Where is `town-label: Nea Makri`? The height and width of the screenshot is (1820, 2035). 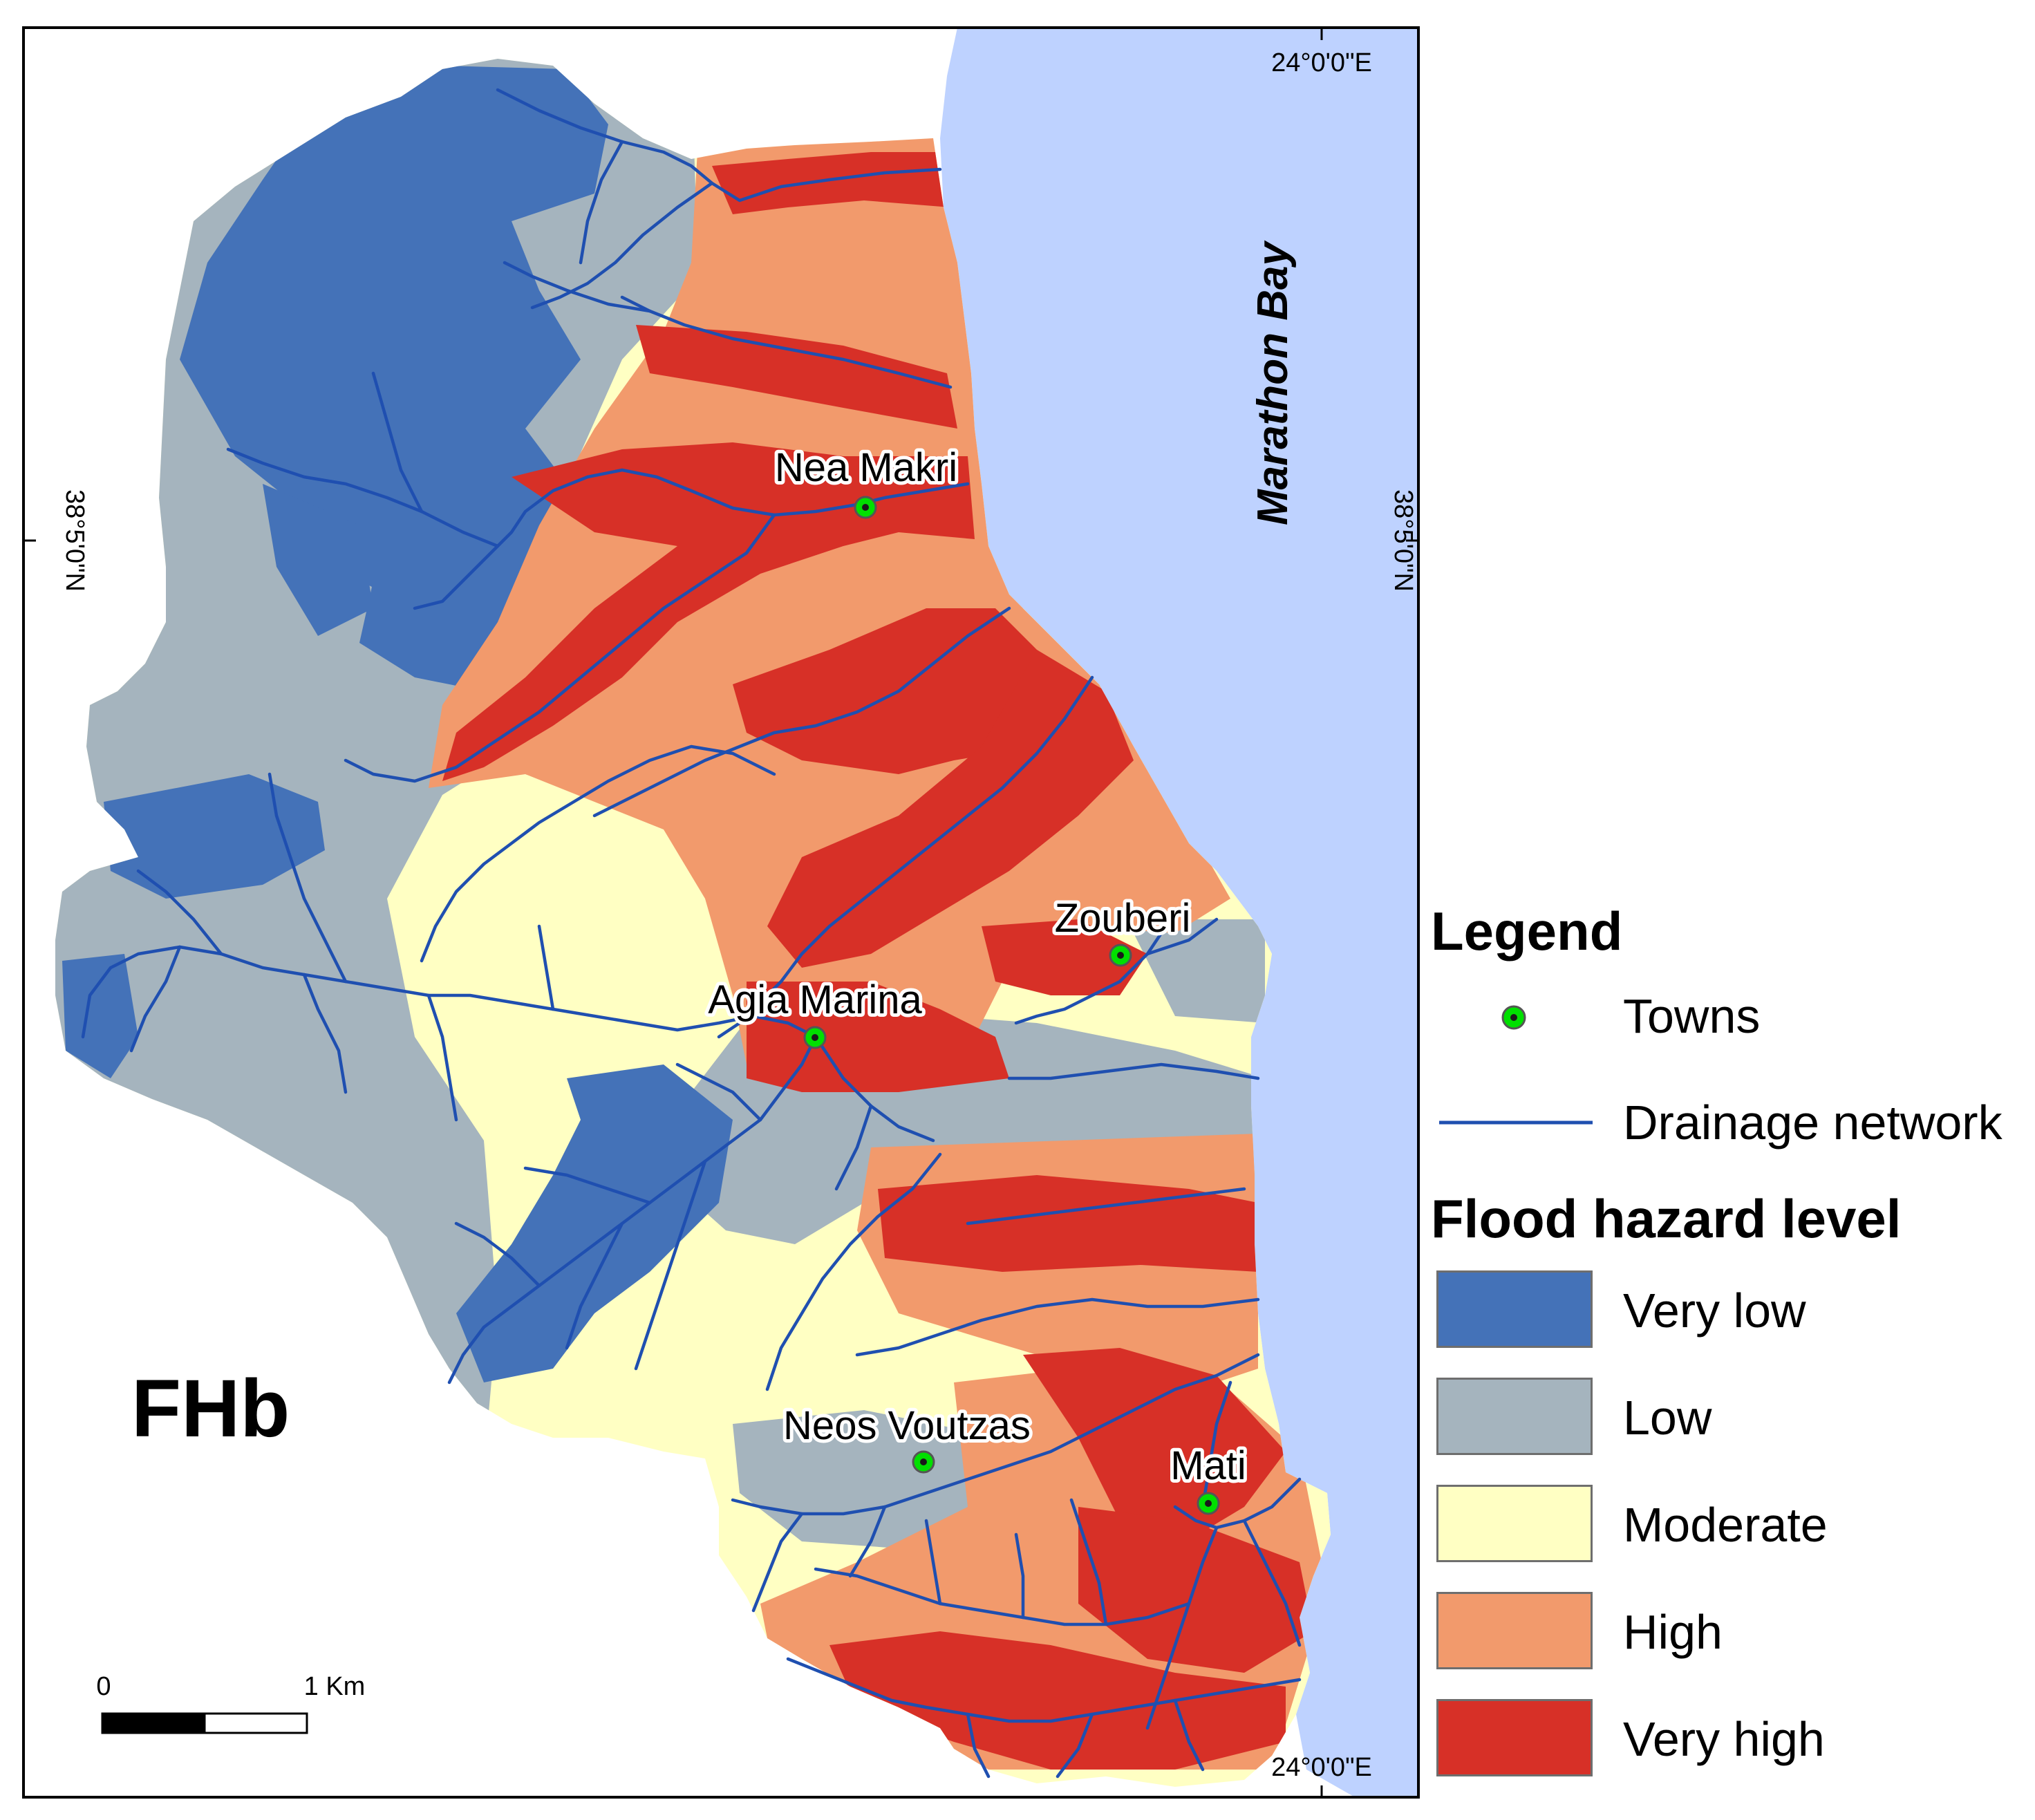
town-label: Nea Makri is located at coordinates (866, 468).